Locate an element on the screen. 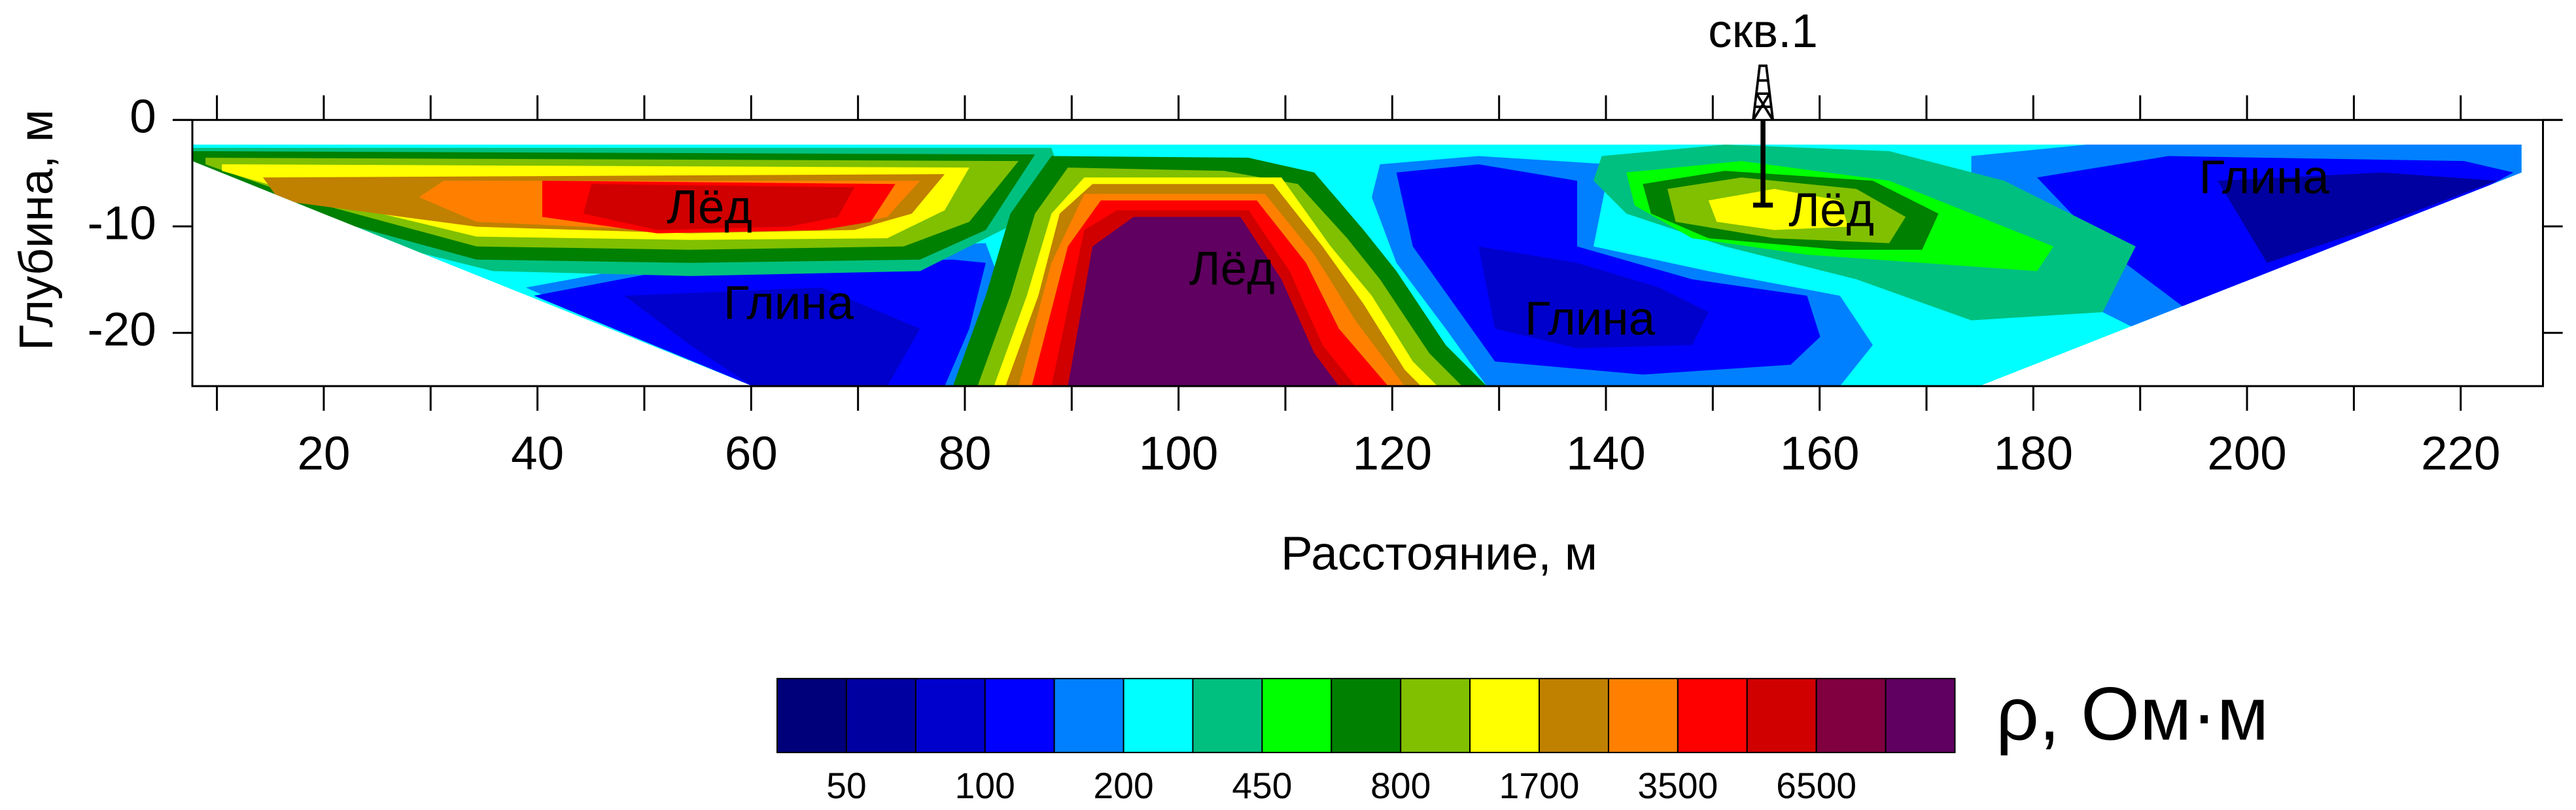 The height and width of the screenshot is (810, 2576). x-tick-label: 80 is located at coordinates (966, 453).